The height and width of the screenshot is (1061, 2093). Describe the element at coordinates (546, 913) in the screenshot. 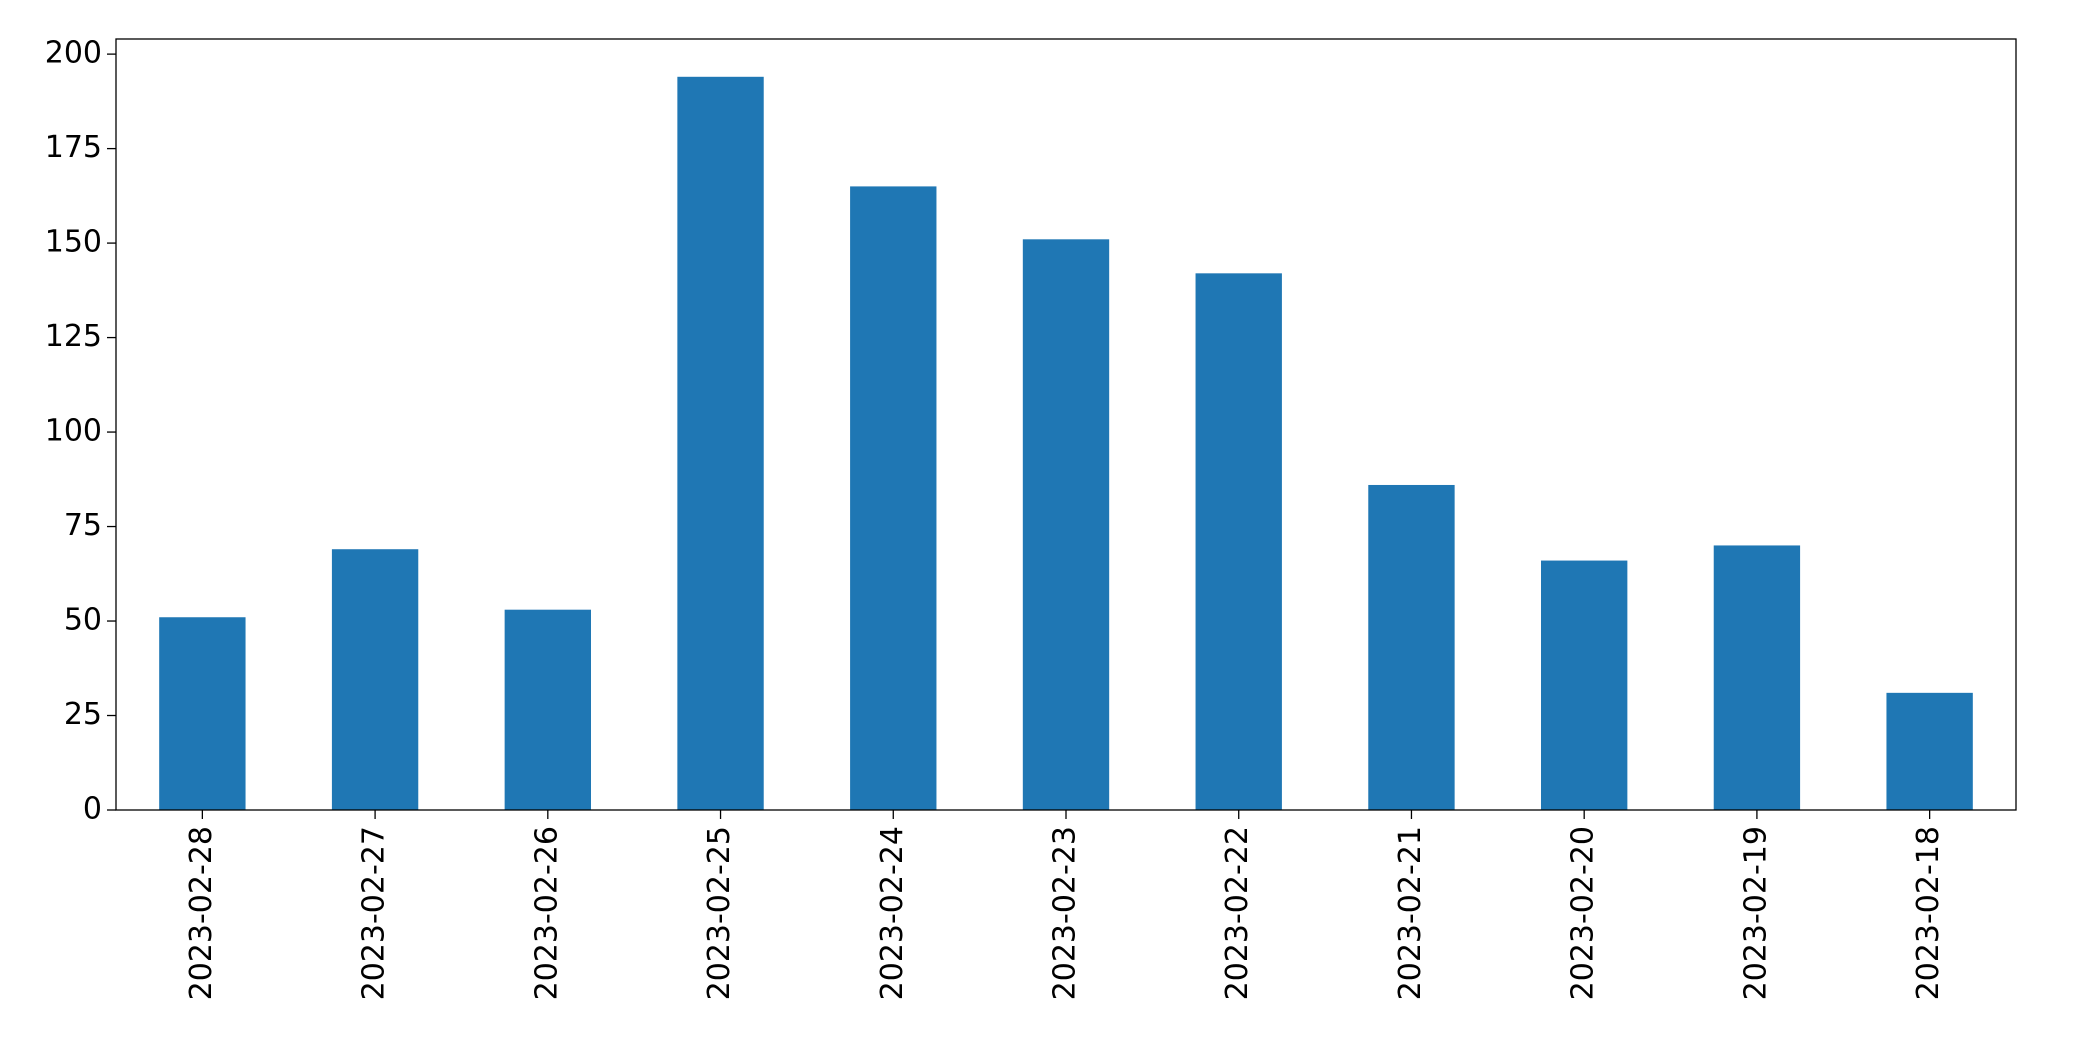

I see `x-tick-label: 2023-02-26` at that location.